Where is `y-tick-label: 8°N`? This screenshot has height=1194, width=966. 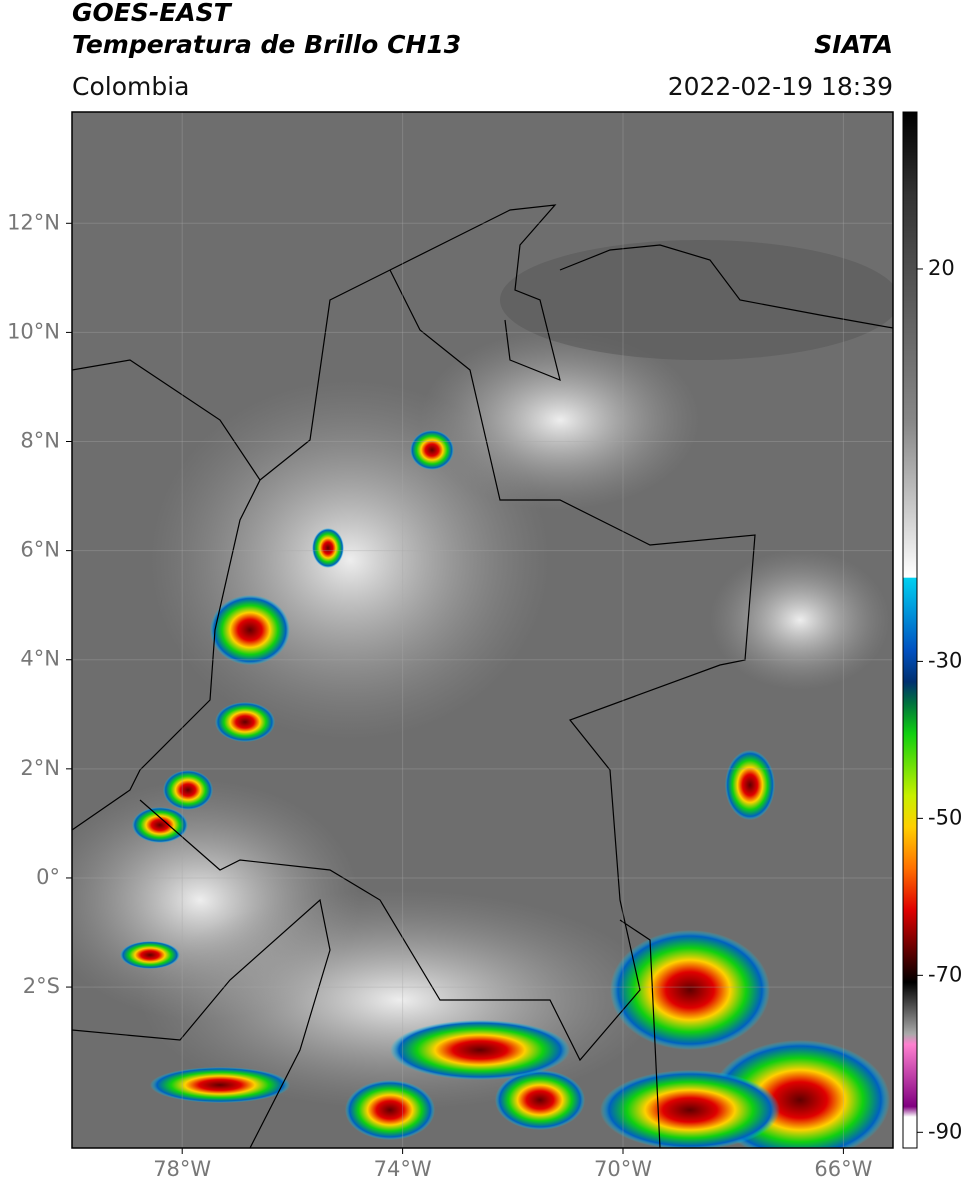
y-tick-label: 8°N is located at coordinates (40, 441).